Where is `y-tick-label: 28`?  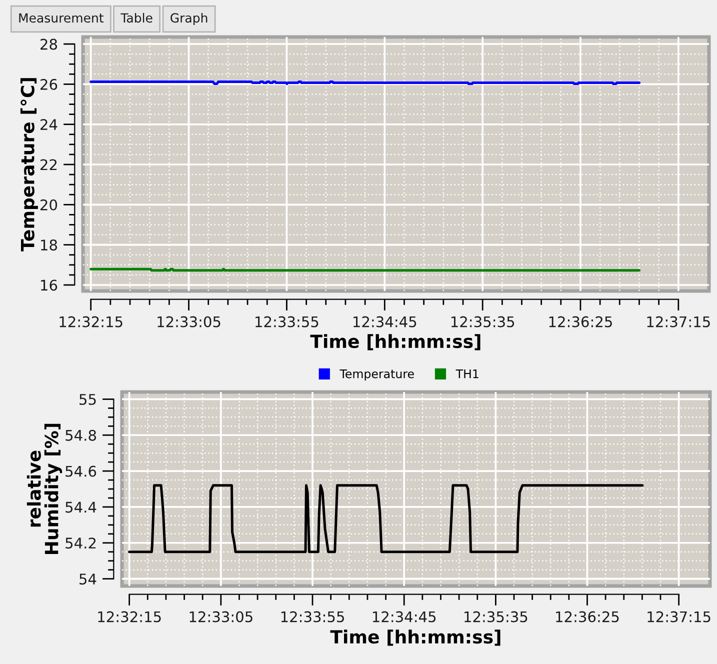 y-tick-label: 28 is located at coordinates (48, 44).